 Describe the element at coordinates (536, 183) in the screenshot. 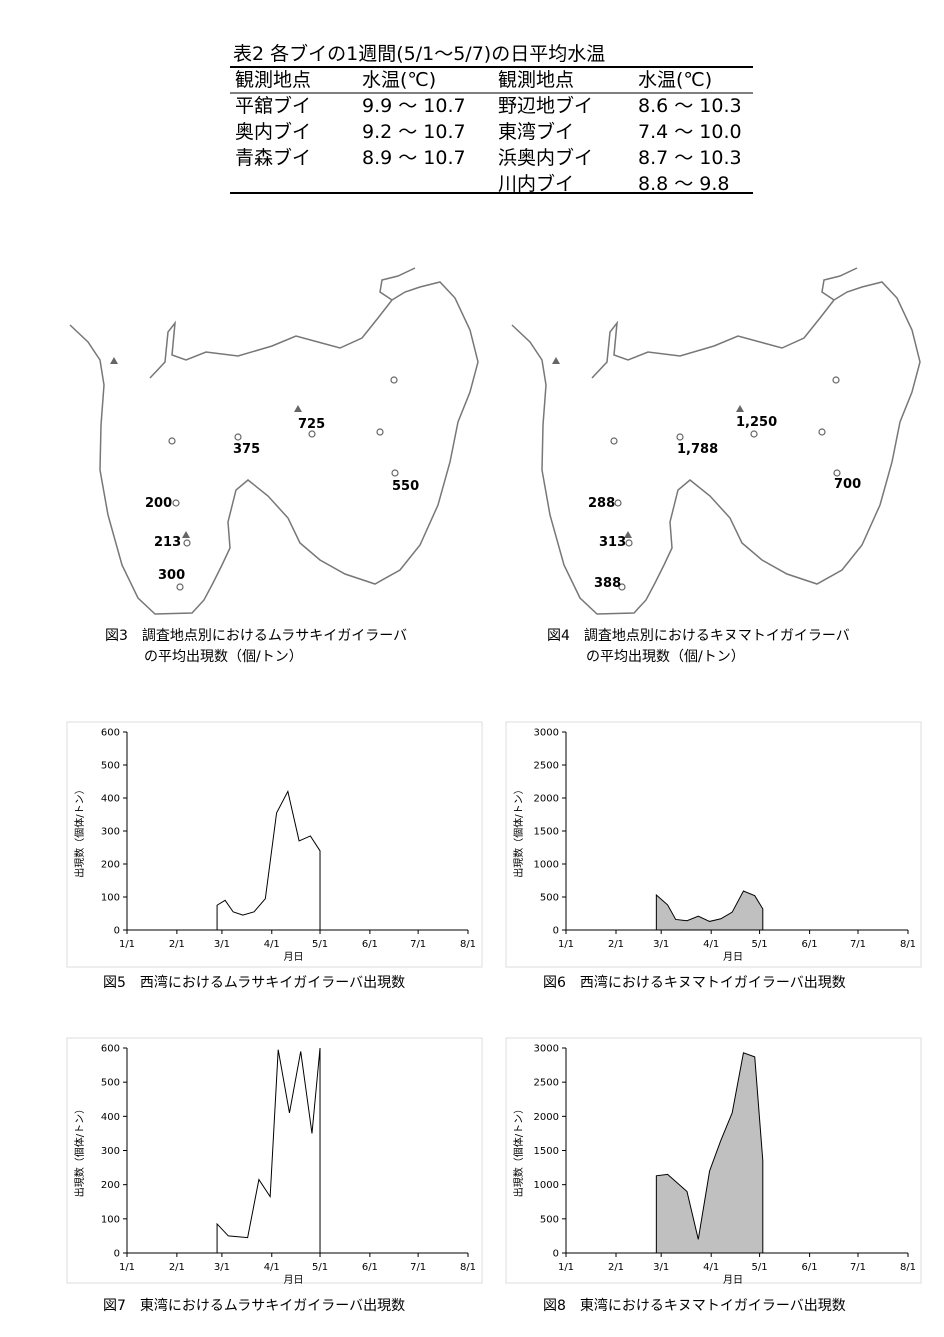

I see `table-cell: 川内ブイ` at that location.